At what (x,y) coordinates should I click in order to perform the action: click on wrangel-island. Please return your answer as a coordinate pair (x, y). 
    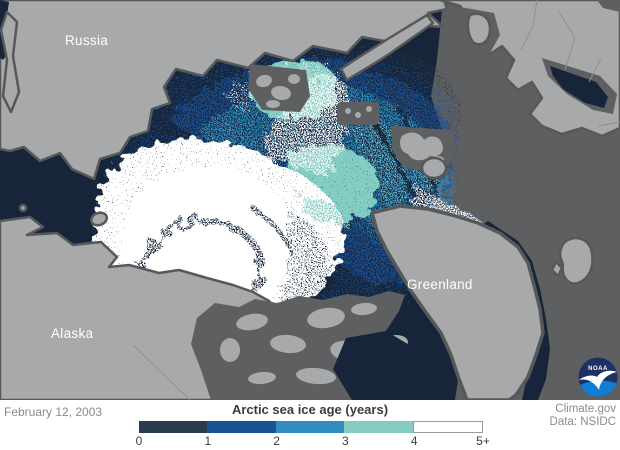
    Looking at the image, I should click on (99, 219).